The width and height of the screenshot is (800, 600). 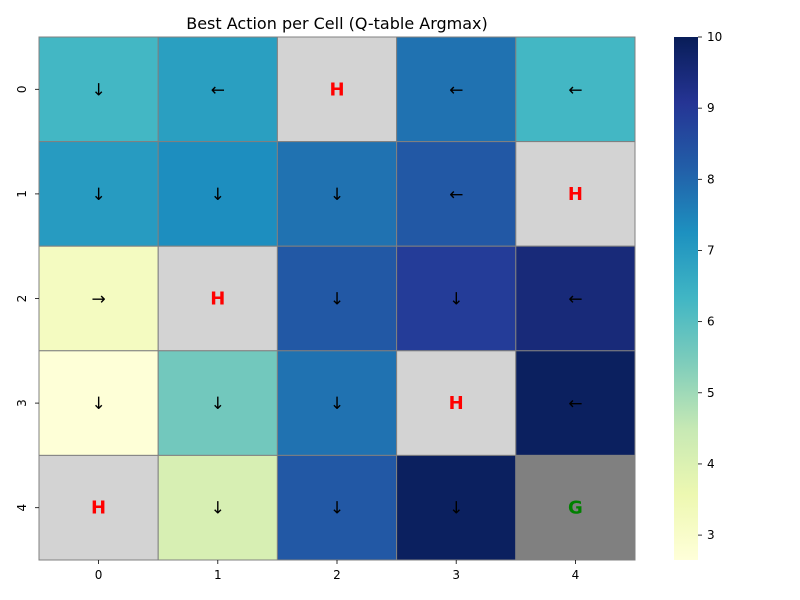 What do you see at coordinates (711, 322) in the screenshot?
I see `colorbar-tick-label: 6` at bounding box center [711, 322].